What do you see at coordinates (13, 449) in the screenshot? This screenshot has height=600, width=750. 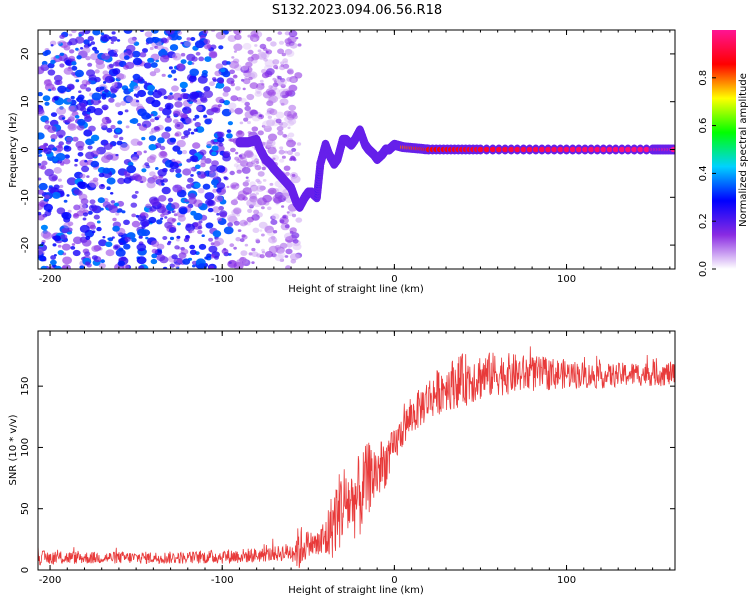 I see `snr-y-label: SNR (10 * v/v)` at bounding box center [13, 449].